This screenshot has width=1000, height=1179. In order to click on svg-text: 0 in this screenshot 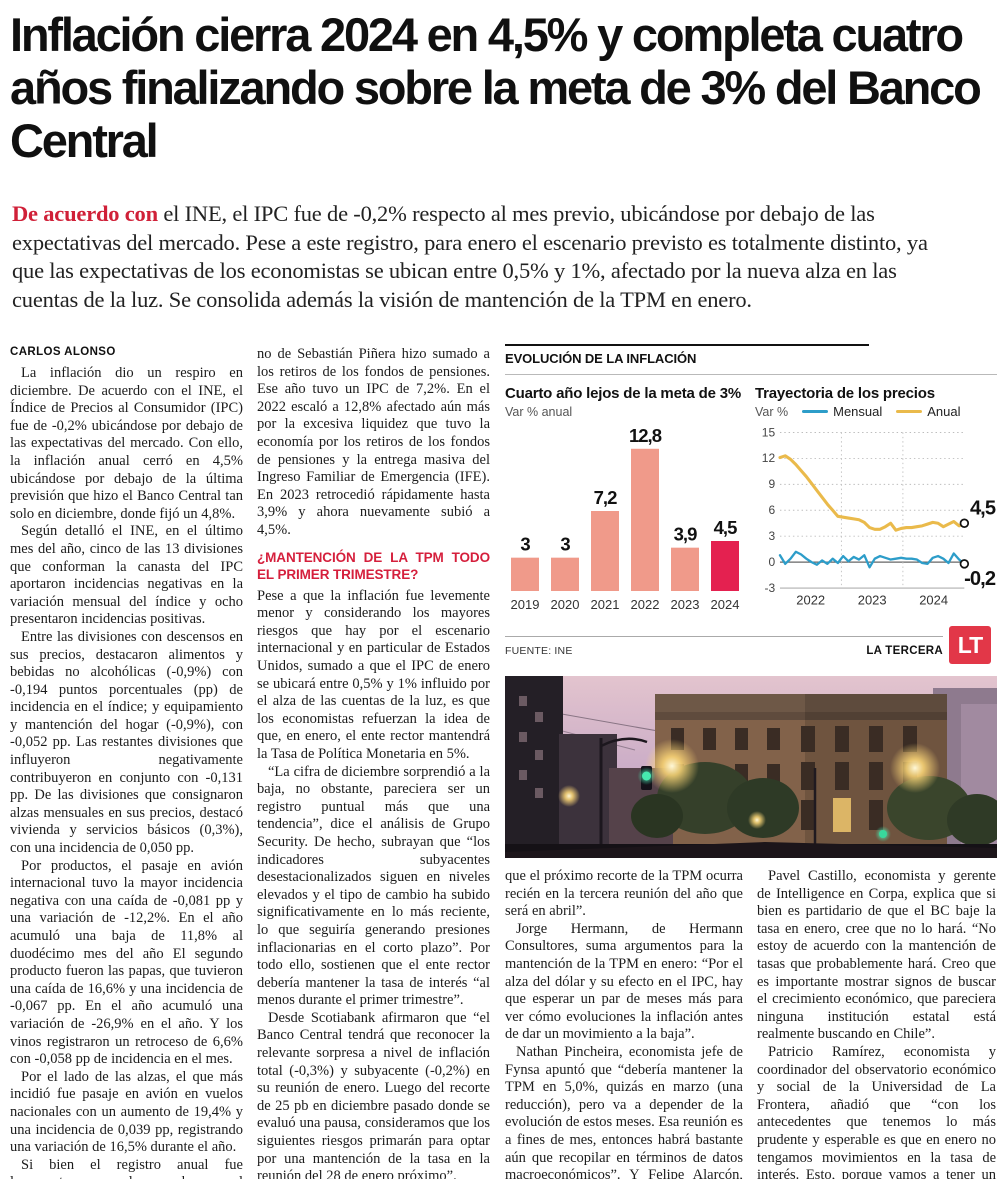, I will do `click(771, 562)`.